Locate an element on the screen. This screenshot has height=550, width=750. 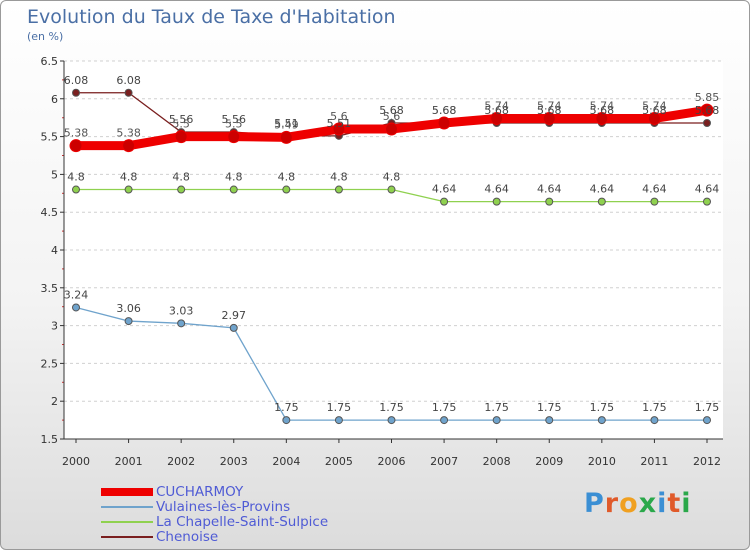
x-tick-label: 2010 is located at coordinates (602, 461).